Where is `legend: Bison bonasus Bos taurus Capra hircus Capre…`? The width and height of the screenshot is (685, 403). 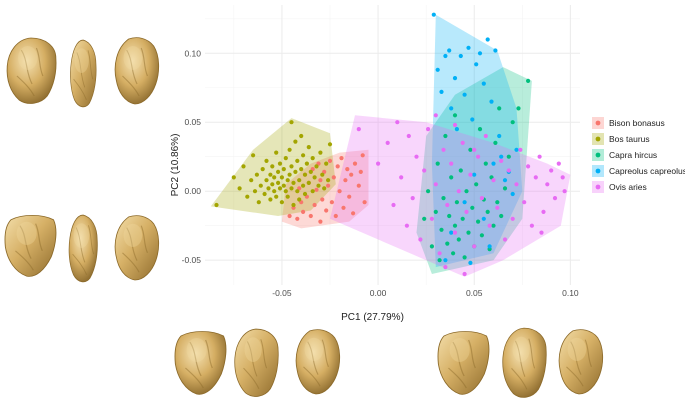
legend: Bison bonasus Bos taurus Capra hircus Capre… is located at coordinates (638, 155).